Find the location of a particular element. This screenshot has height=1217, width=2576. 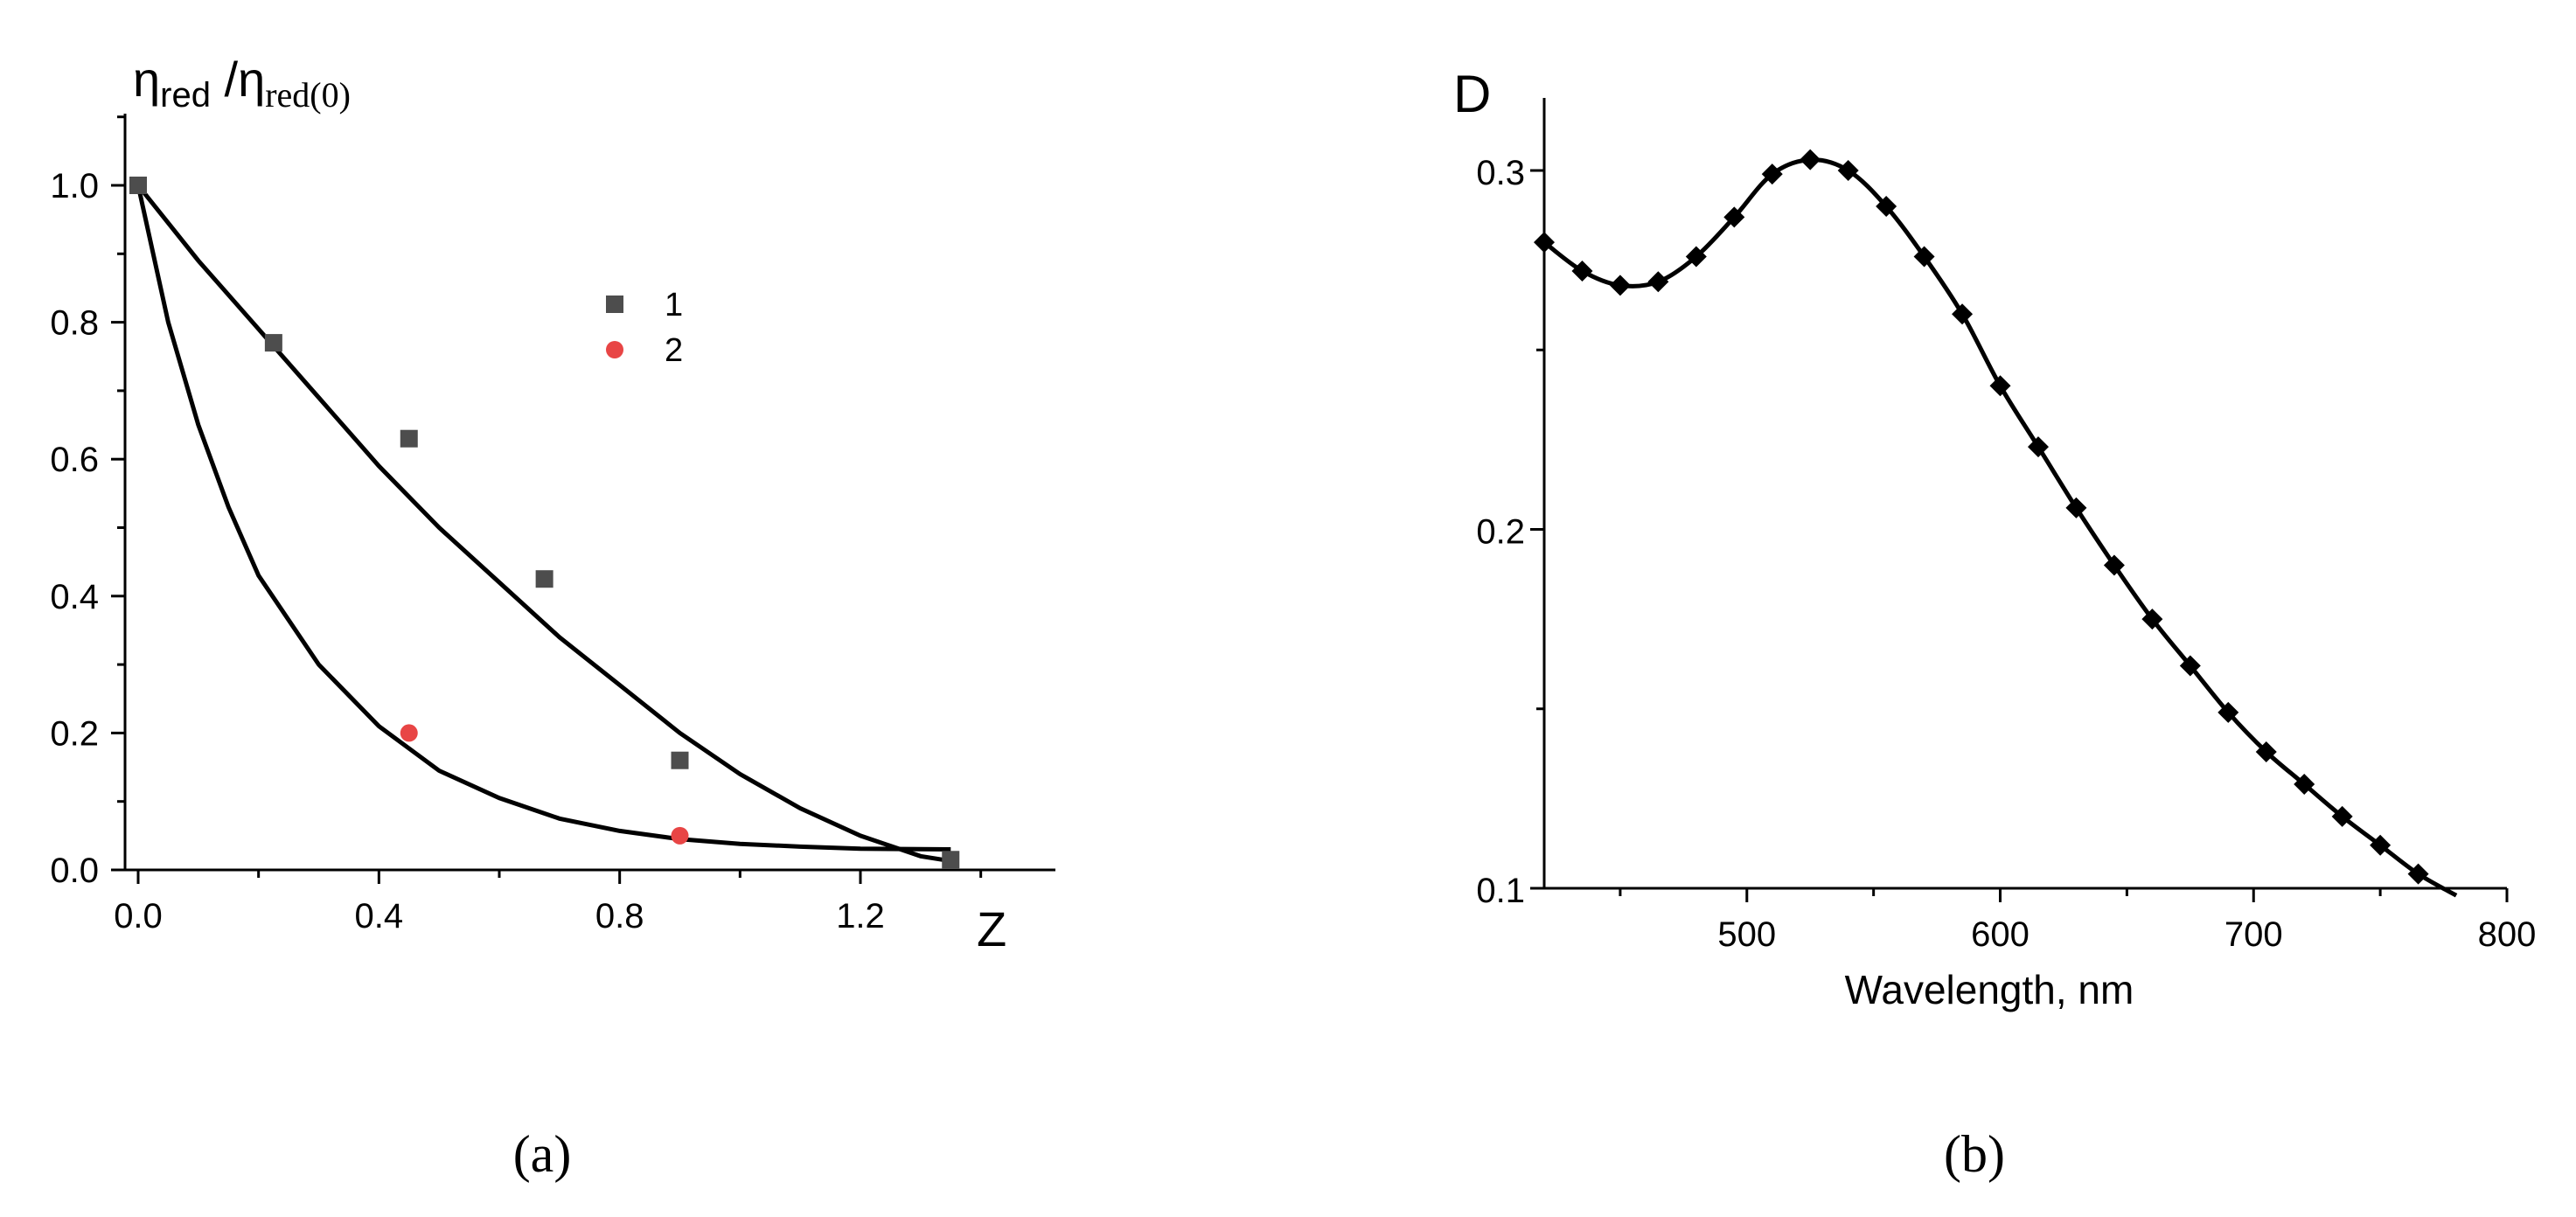

panel-b-x-tick-label: 600 is located at coordinates (2000, 934).